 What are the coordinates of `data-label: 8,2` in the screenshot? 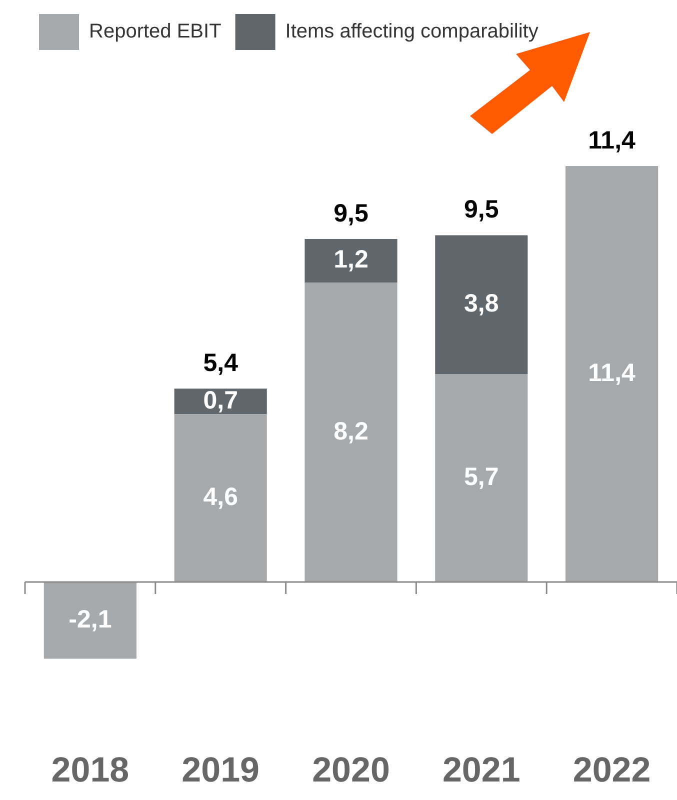 It's located at (351, 431).